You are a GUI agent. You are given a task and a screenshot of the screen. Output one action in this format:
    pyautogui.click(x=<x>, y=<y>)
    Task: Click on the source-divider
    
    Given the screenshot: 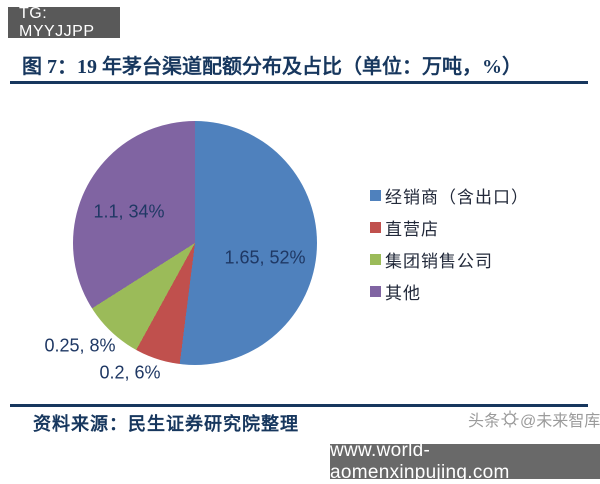 What is the action you would take?
    pyautogui.click(x=299, y=405)
    